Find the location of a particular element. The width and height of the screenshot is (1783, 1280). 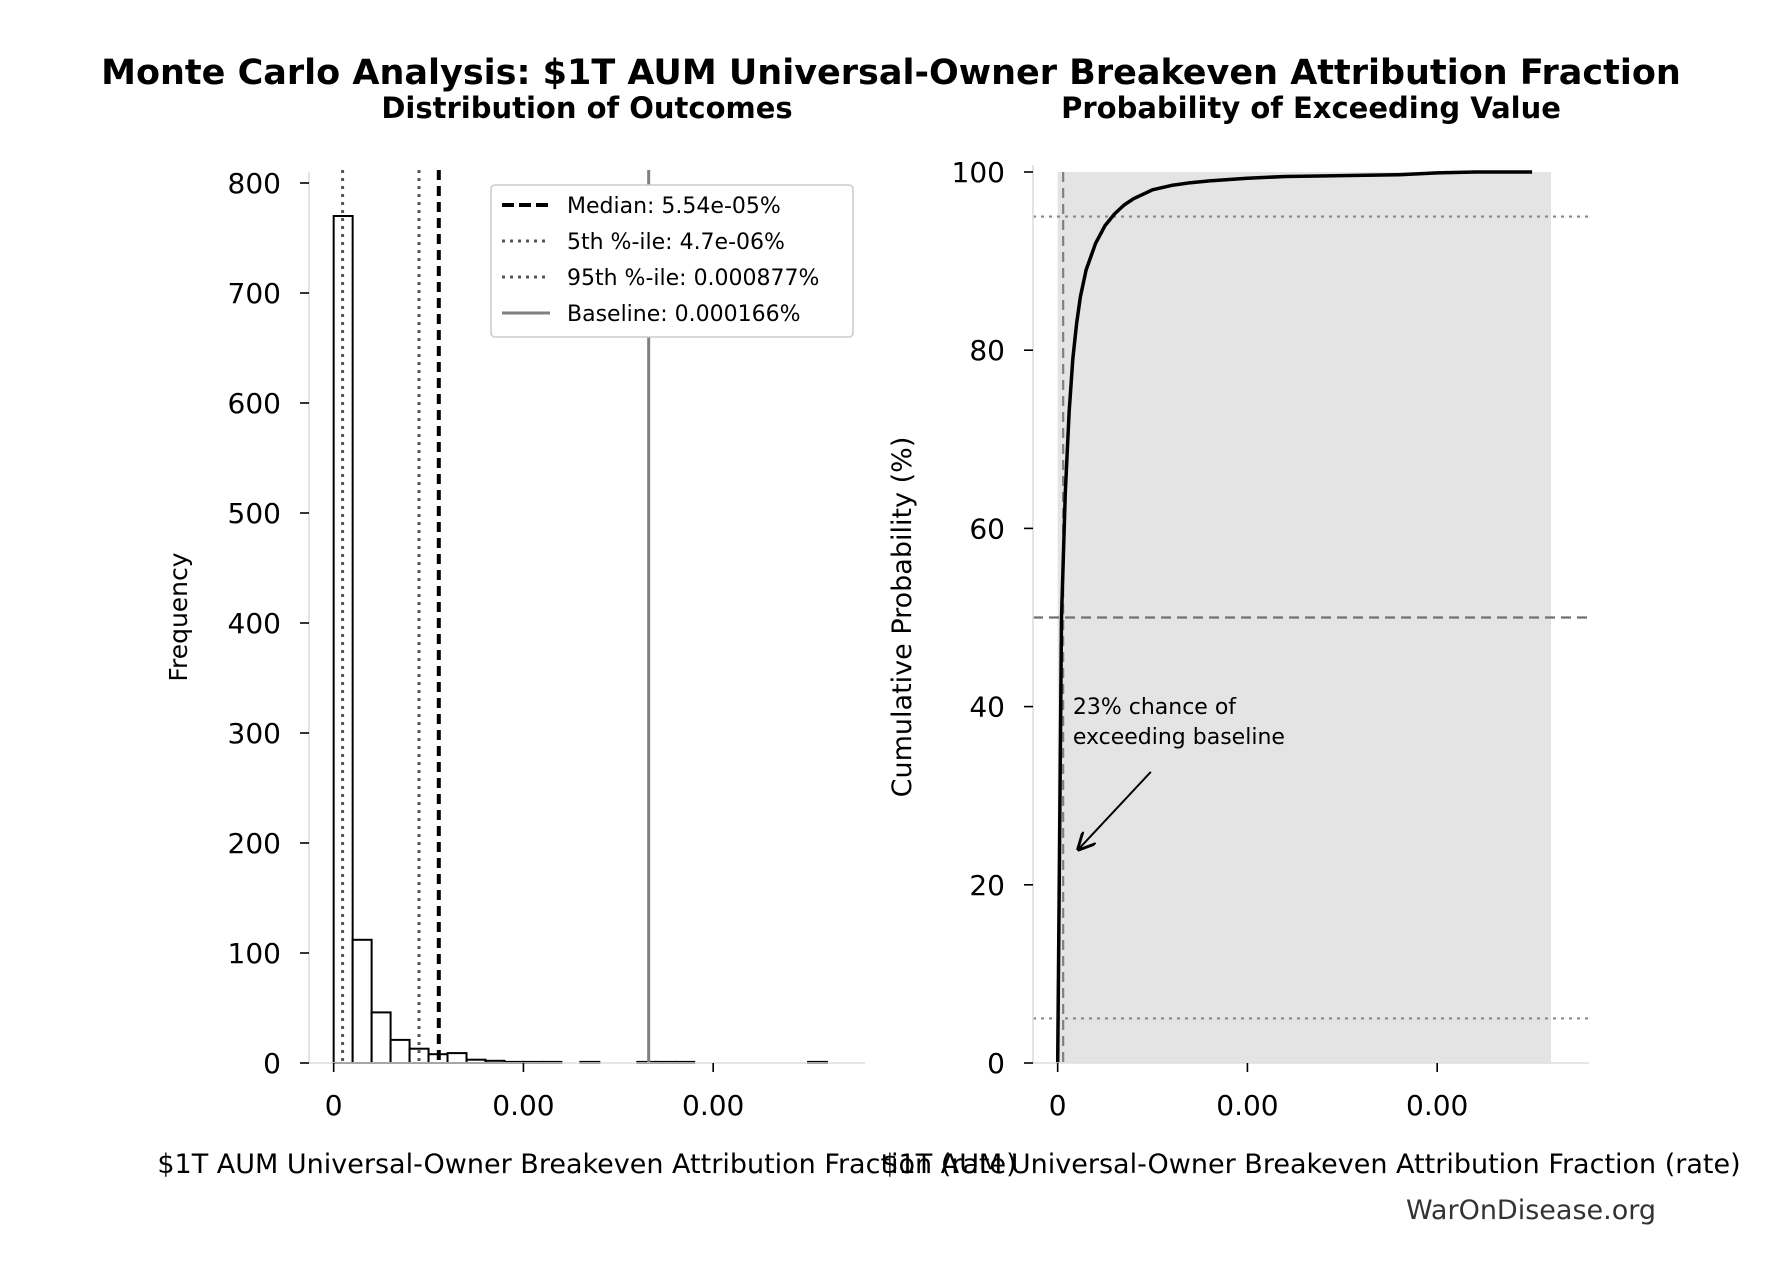

y-tick-label: 20 is located at coordinates (987, 885).